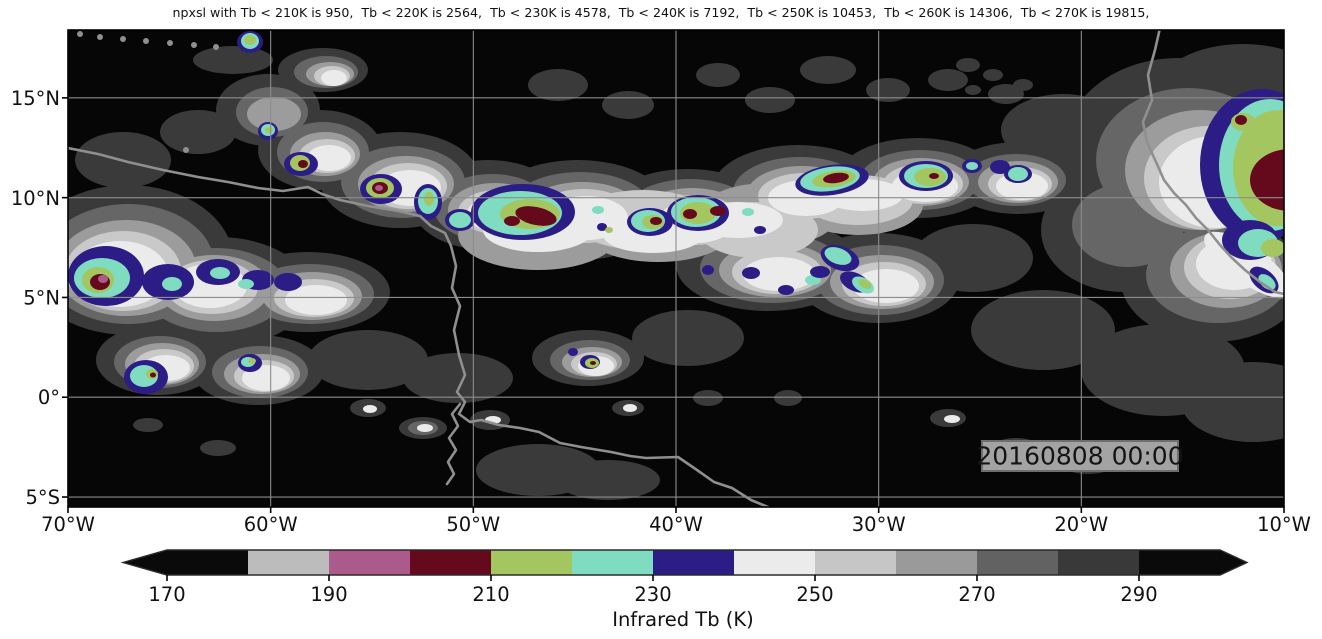  I want to click on x-tick-label: 40°W, so click(676, 524).